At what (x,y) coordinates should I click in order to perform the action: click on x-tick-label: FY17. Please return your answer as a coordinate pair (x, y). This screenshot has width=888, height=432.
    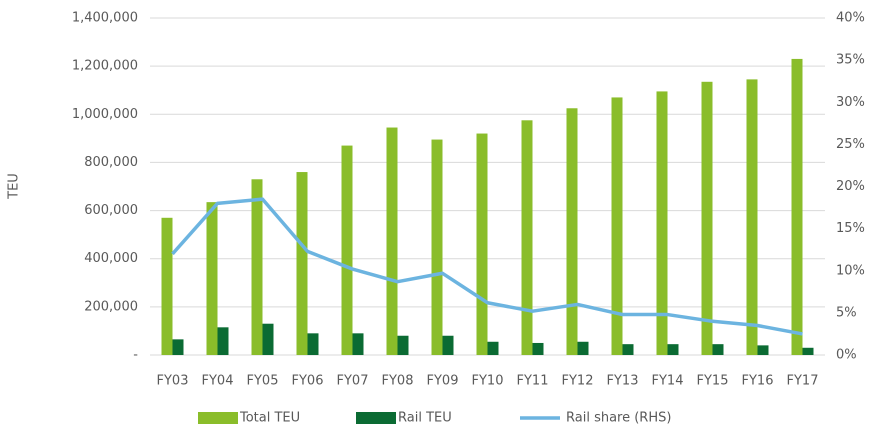
    Looking at the image, I should click on (803, 381).